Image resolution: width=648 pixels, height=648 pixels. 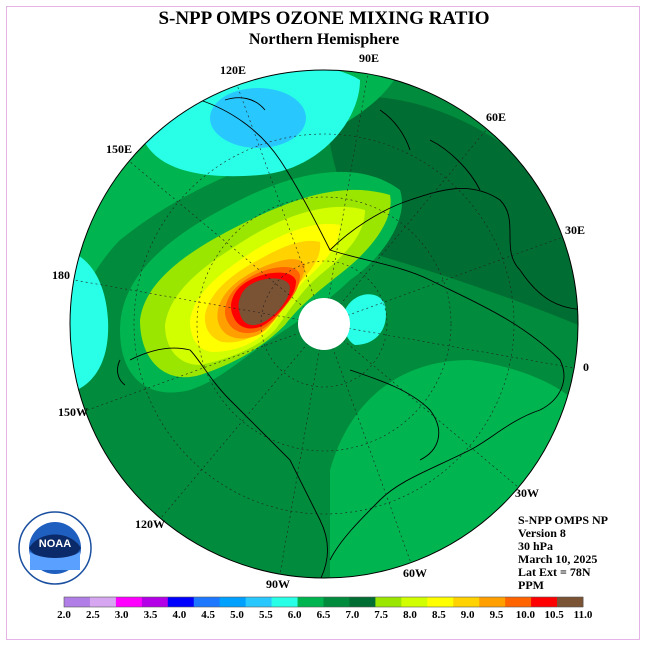 What do you see at coordinates (119, 149) in the screenshot?
I see `lon-label-150e: 150E` at bounding box center [119, 149].